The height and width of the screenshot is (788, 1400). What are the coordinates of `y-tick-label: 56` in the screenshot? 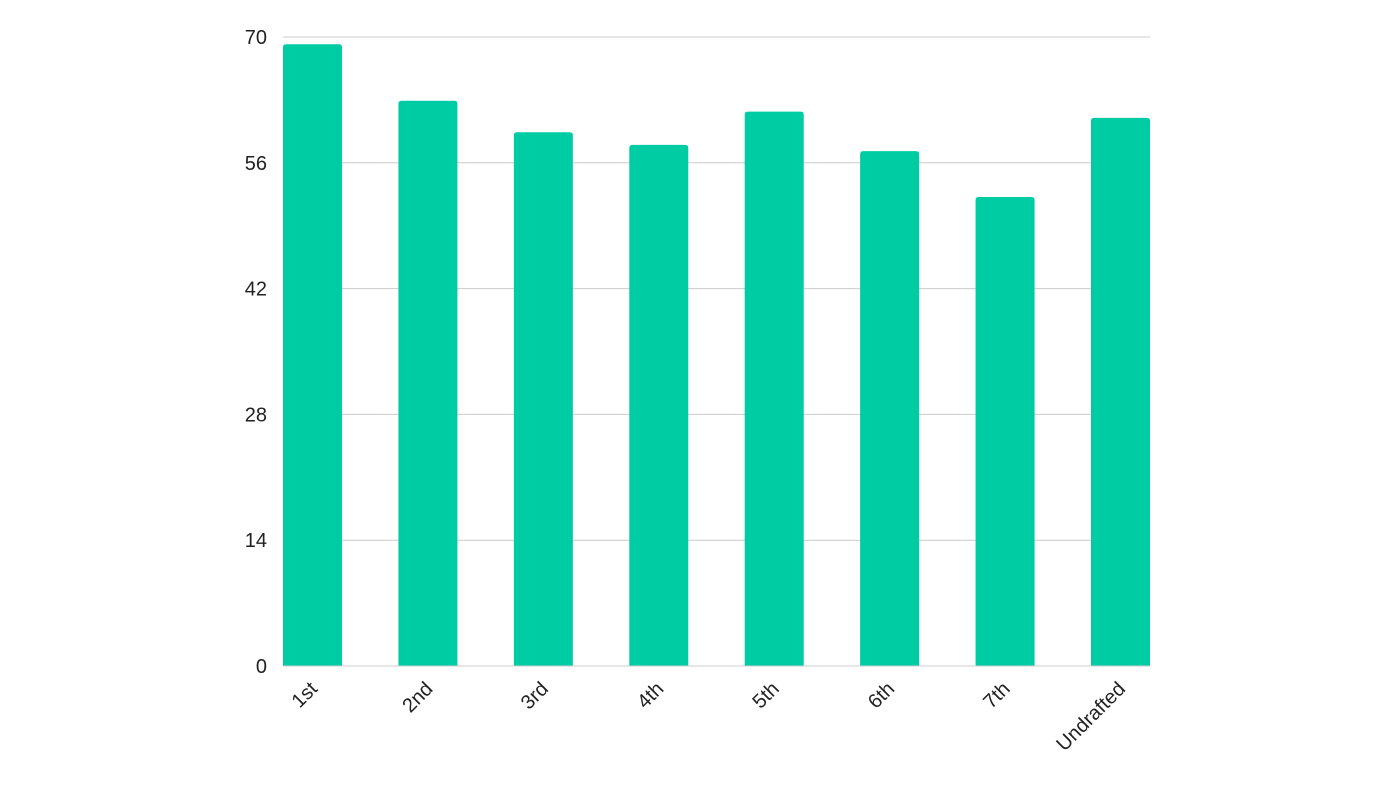 It's located at (256, 164).